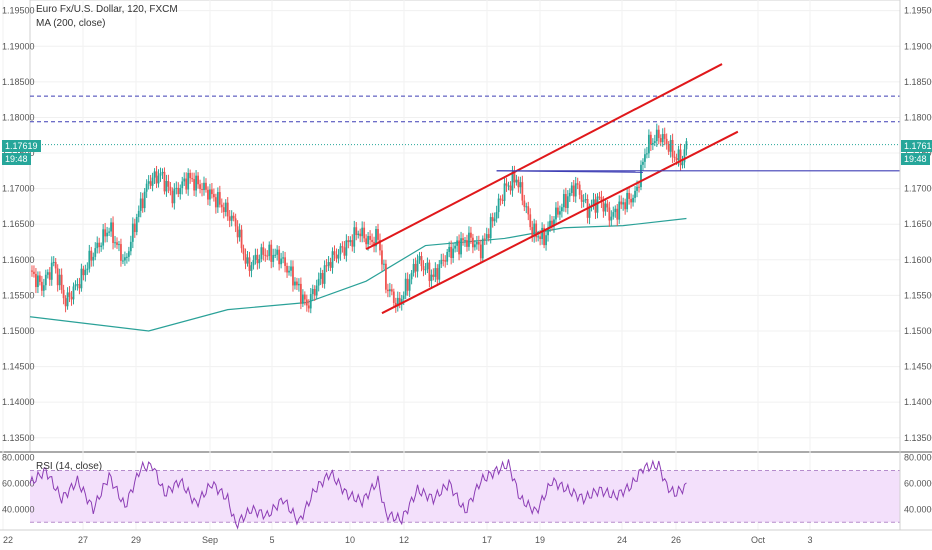 The width and height of the screenshot is (932, 550). What do you see at coordinates (918, 331) in the screenshot?
I see `y-tick-label-right: 1.15000` at bounding box center [918, 331].